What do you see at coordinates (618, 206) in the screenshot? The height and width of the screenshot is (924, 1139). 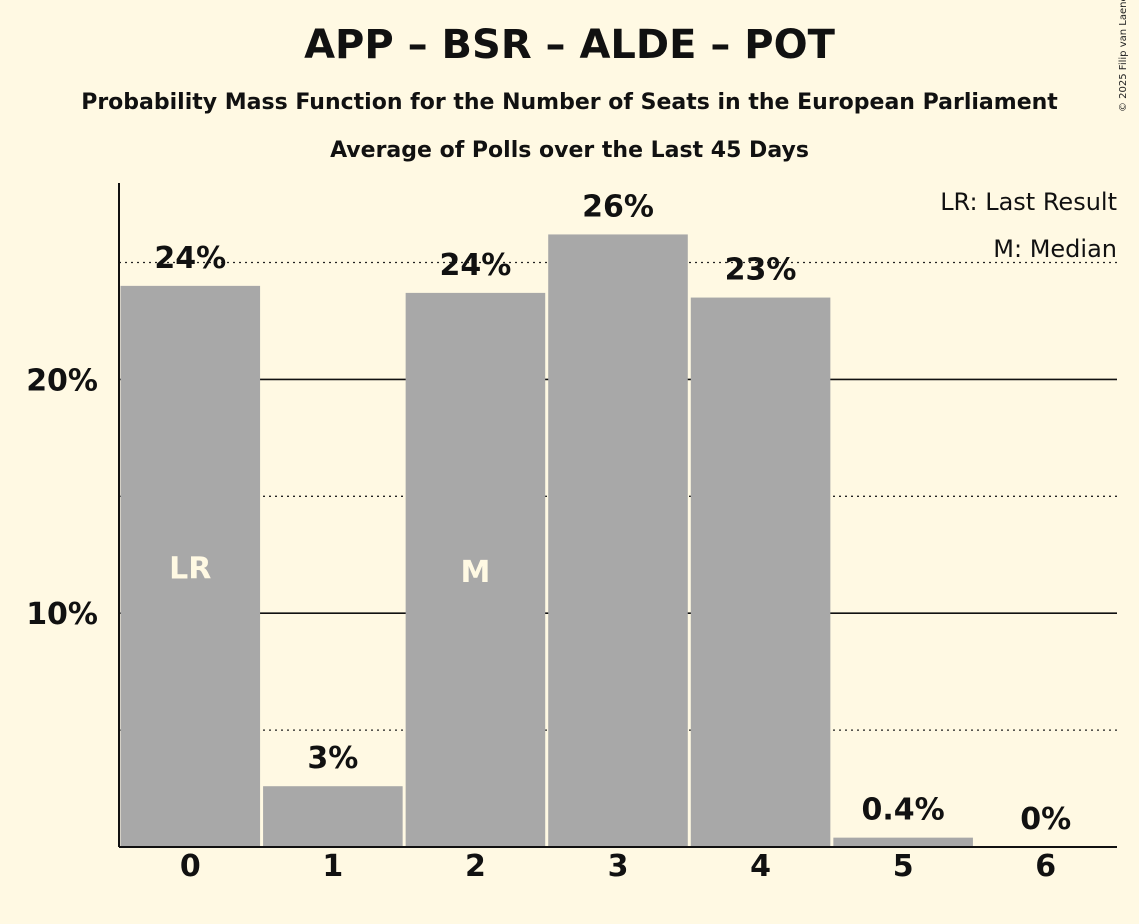 I see `data-label: 26%` at bounding box center [618, 206].